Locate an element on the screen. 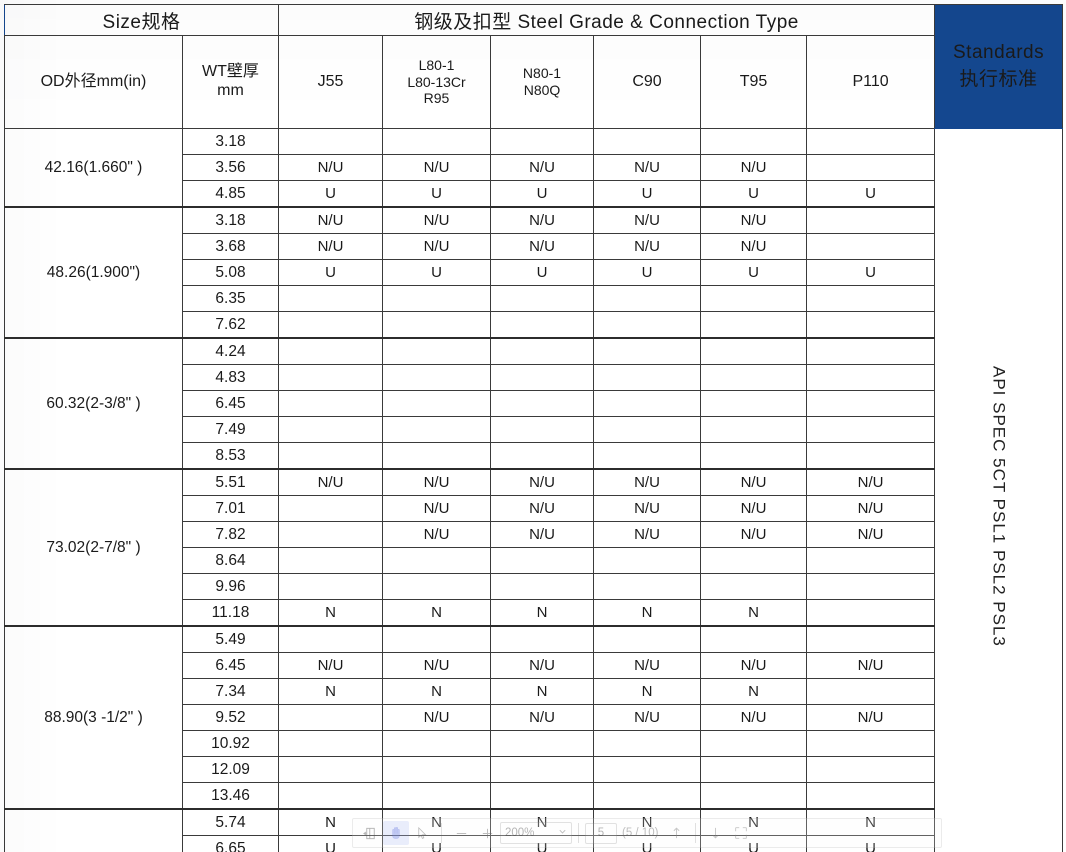  table-row: 10.92 is located at coordinates (534, 743).